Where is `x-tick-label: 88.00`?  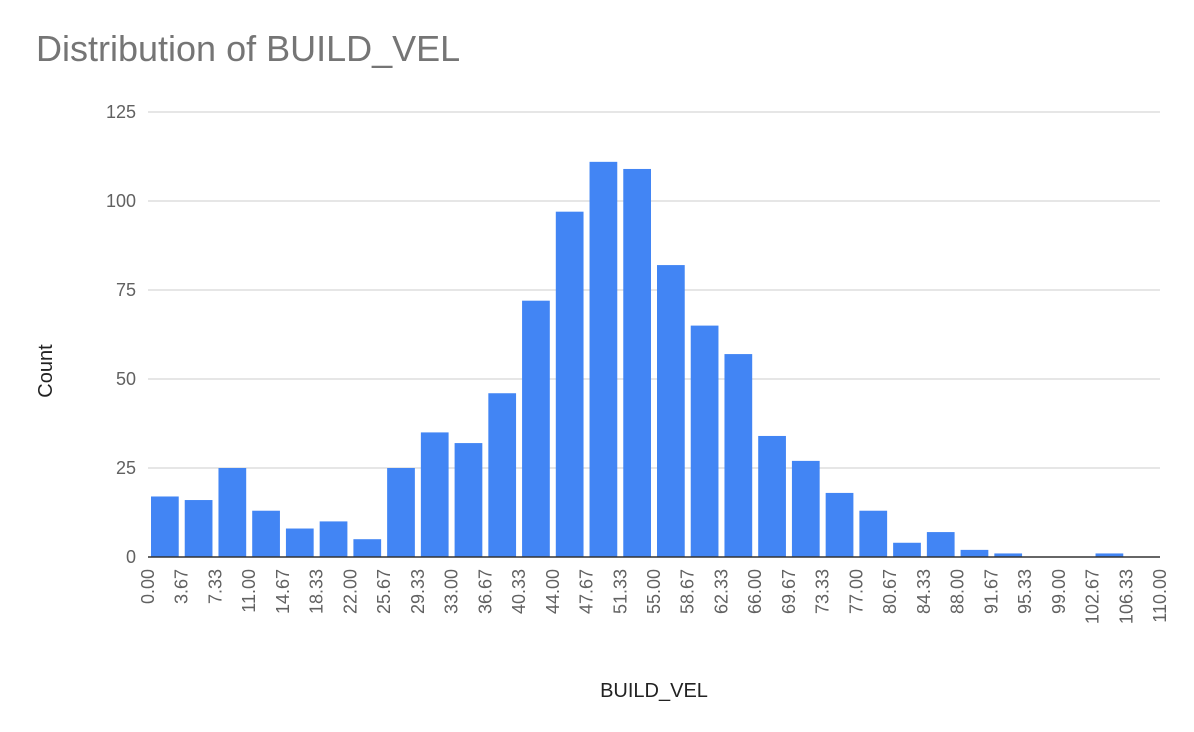
x-tick-label: 88.00 is located at coordinates (958, 591).